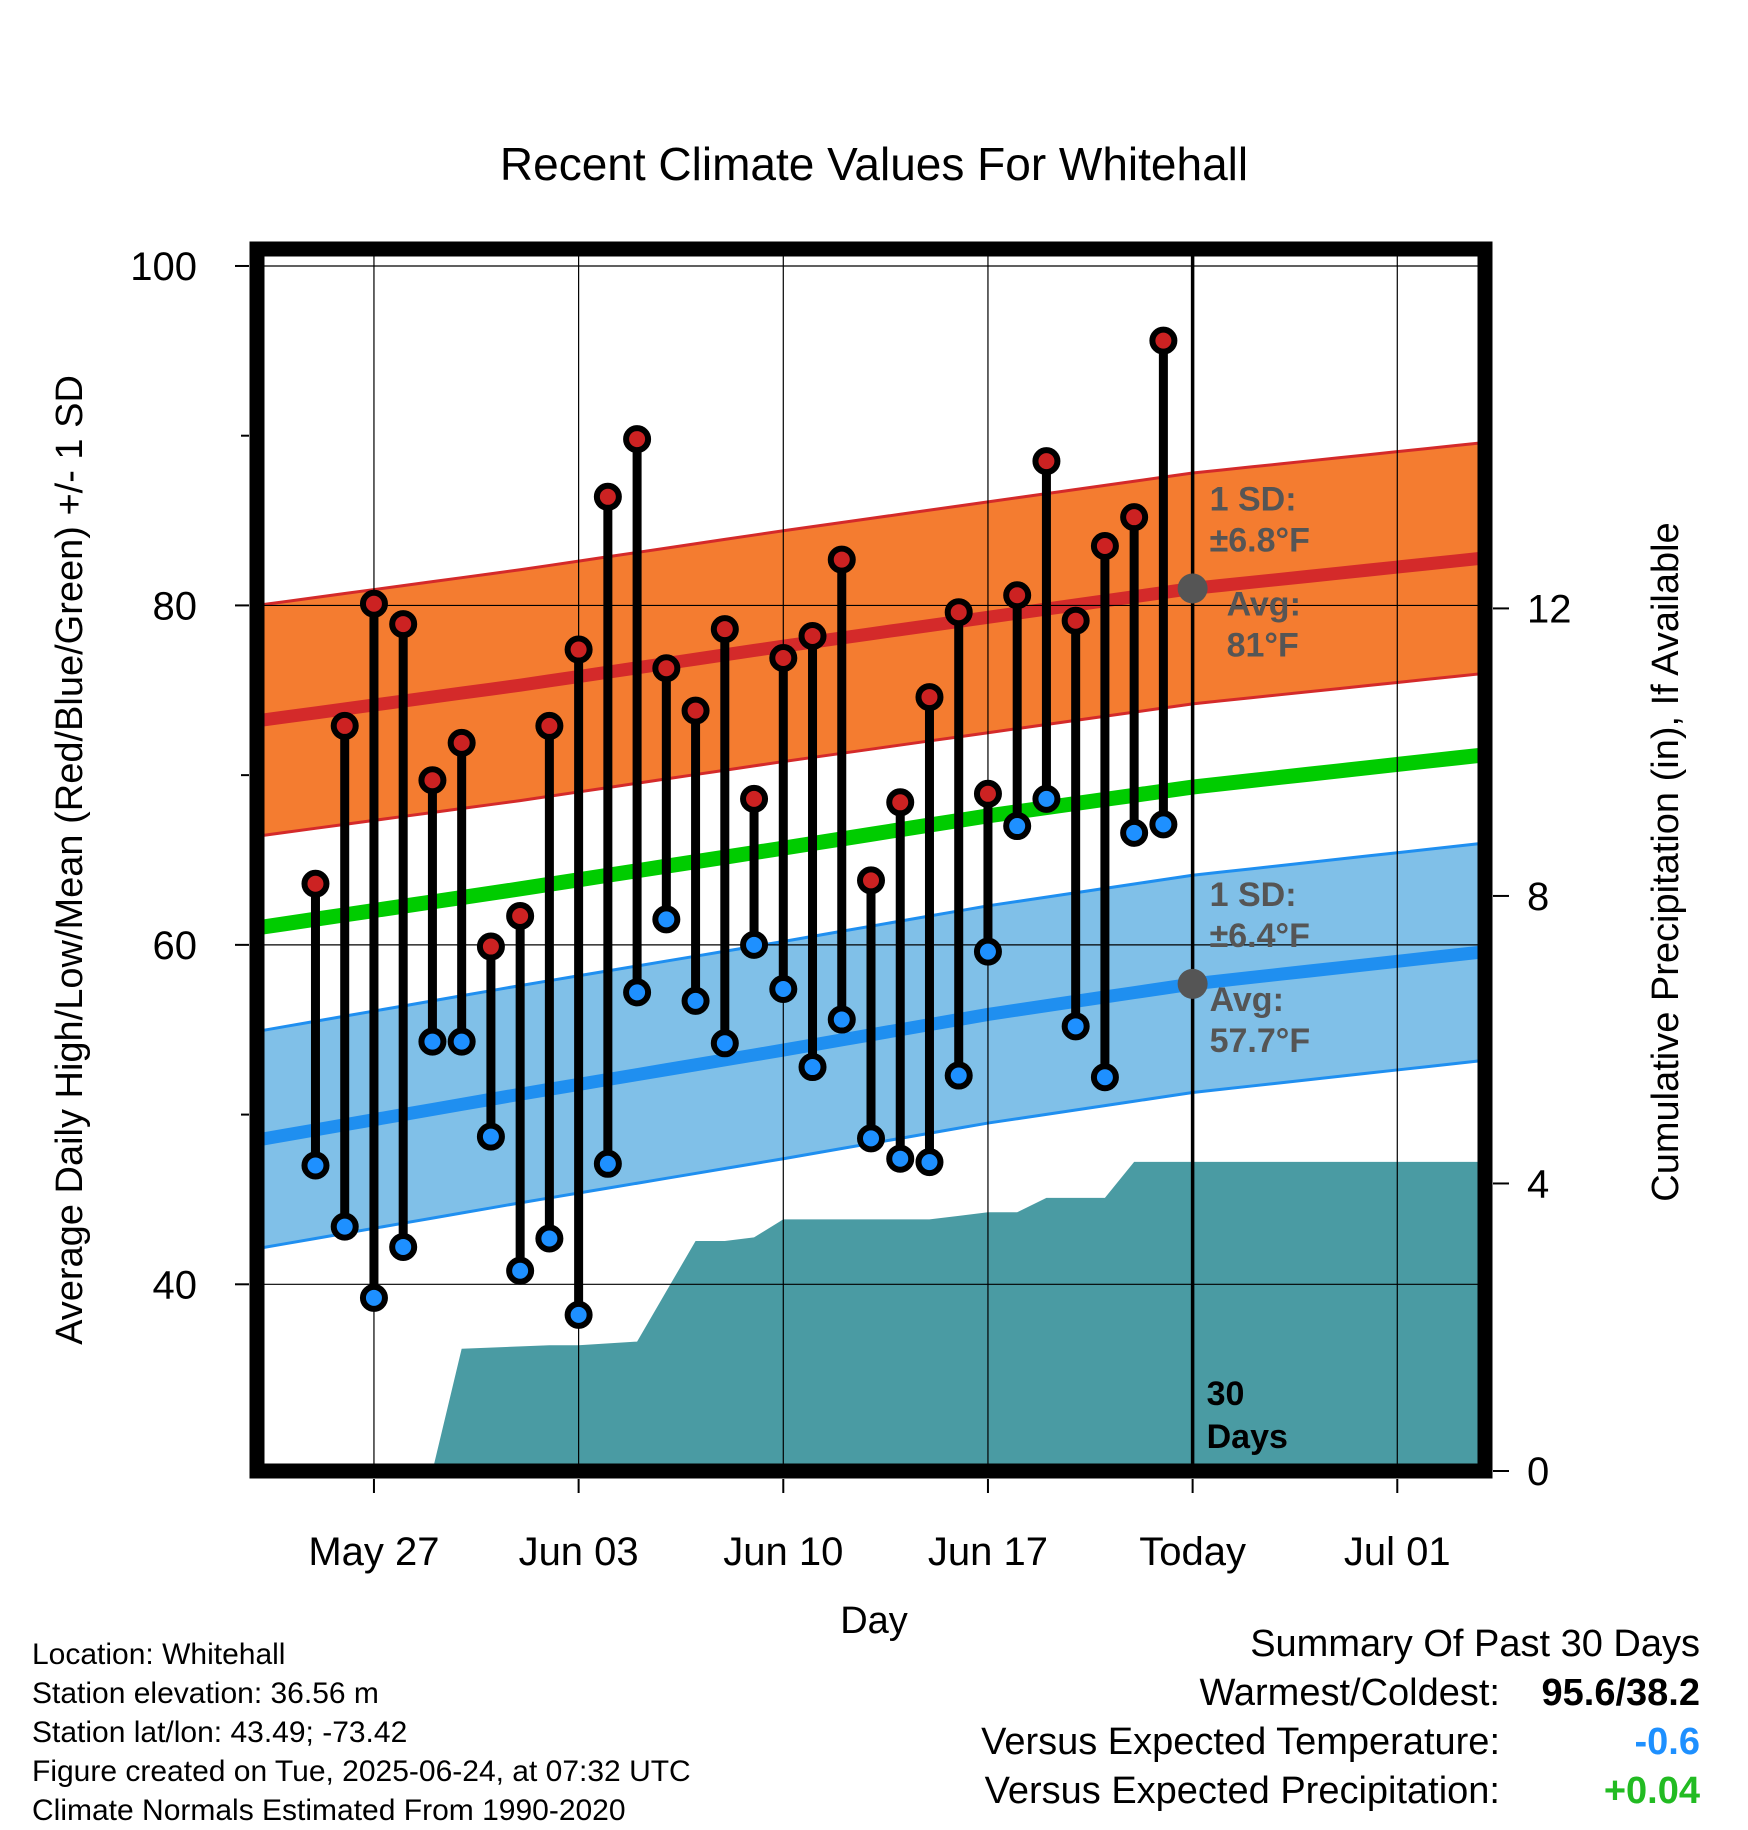  I want to click on high-avg-label: Avg:, so click(1264, 604).